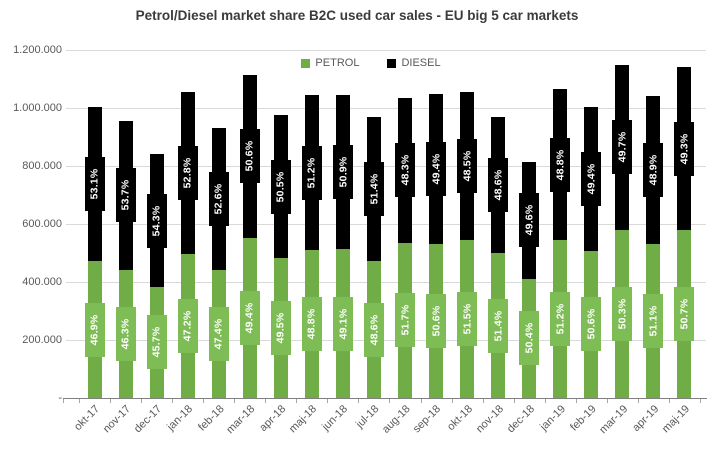 Image resolution: width=714 pixels, height=449 pixels. Describe the element at coordinates (303, 419) in the screenshot. I see `x-axis-label: maj-18` at that location.